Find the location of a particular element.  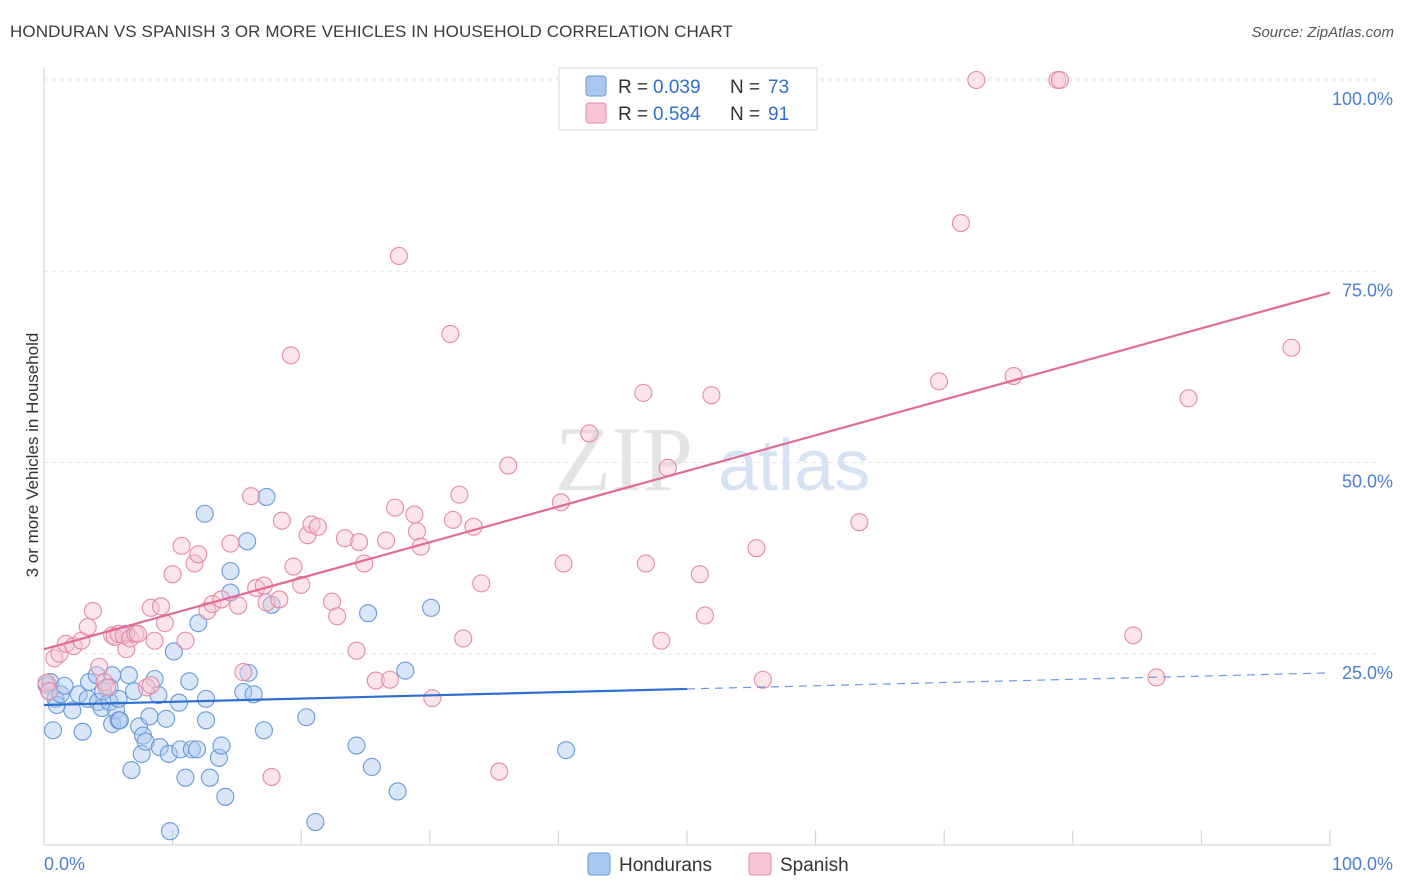

y-tick-label-1: 50.0% is located at coordinates (1367, 482).